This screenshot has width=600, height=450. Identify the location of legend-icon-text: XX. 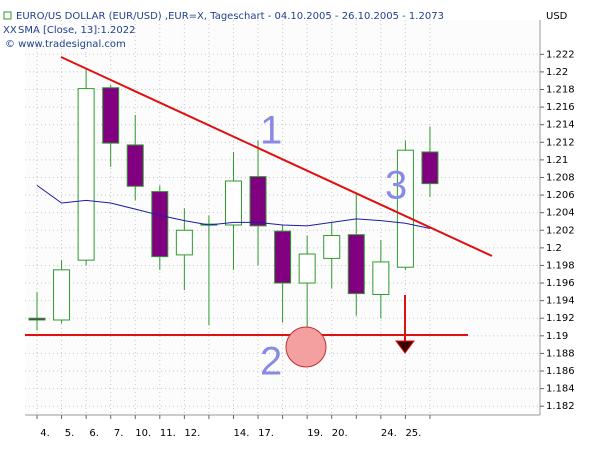
(10, 30).